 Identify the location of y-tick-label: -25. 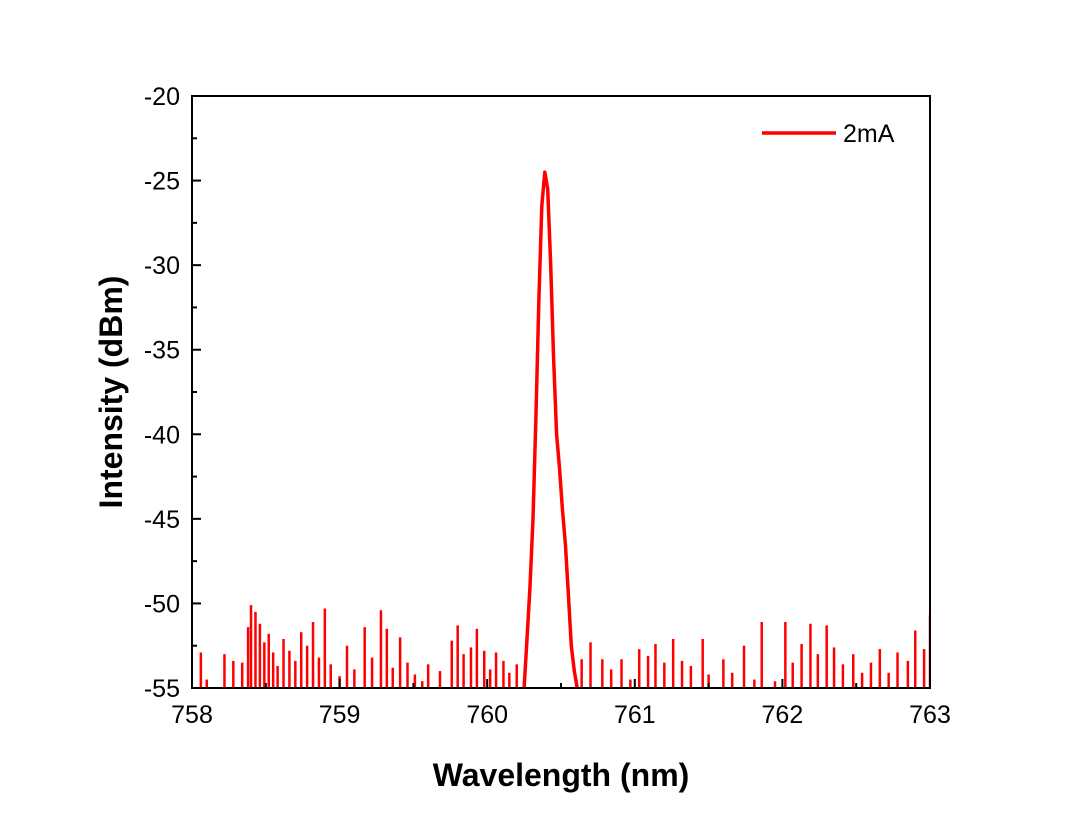
(162, 182).